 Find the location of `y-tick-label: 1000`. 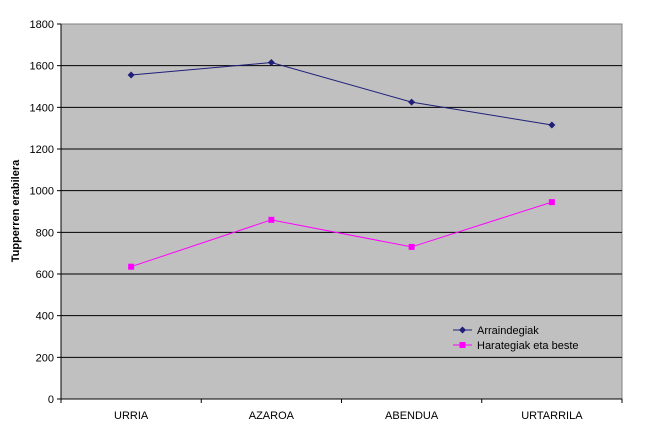

y-tick-label: 1000 is located at coordinates (42, 192).